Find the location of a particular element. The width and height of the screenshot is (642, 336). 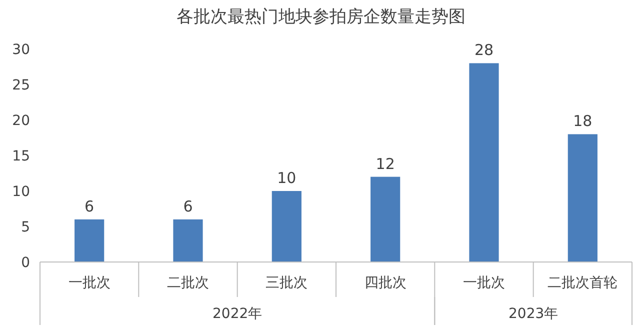

y-tick-label: 15 is located at coordinates (21, 156).